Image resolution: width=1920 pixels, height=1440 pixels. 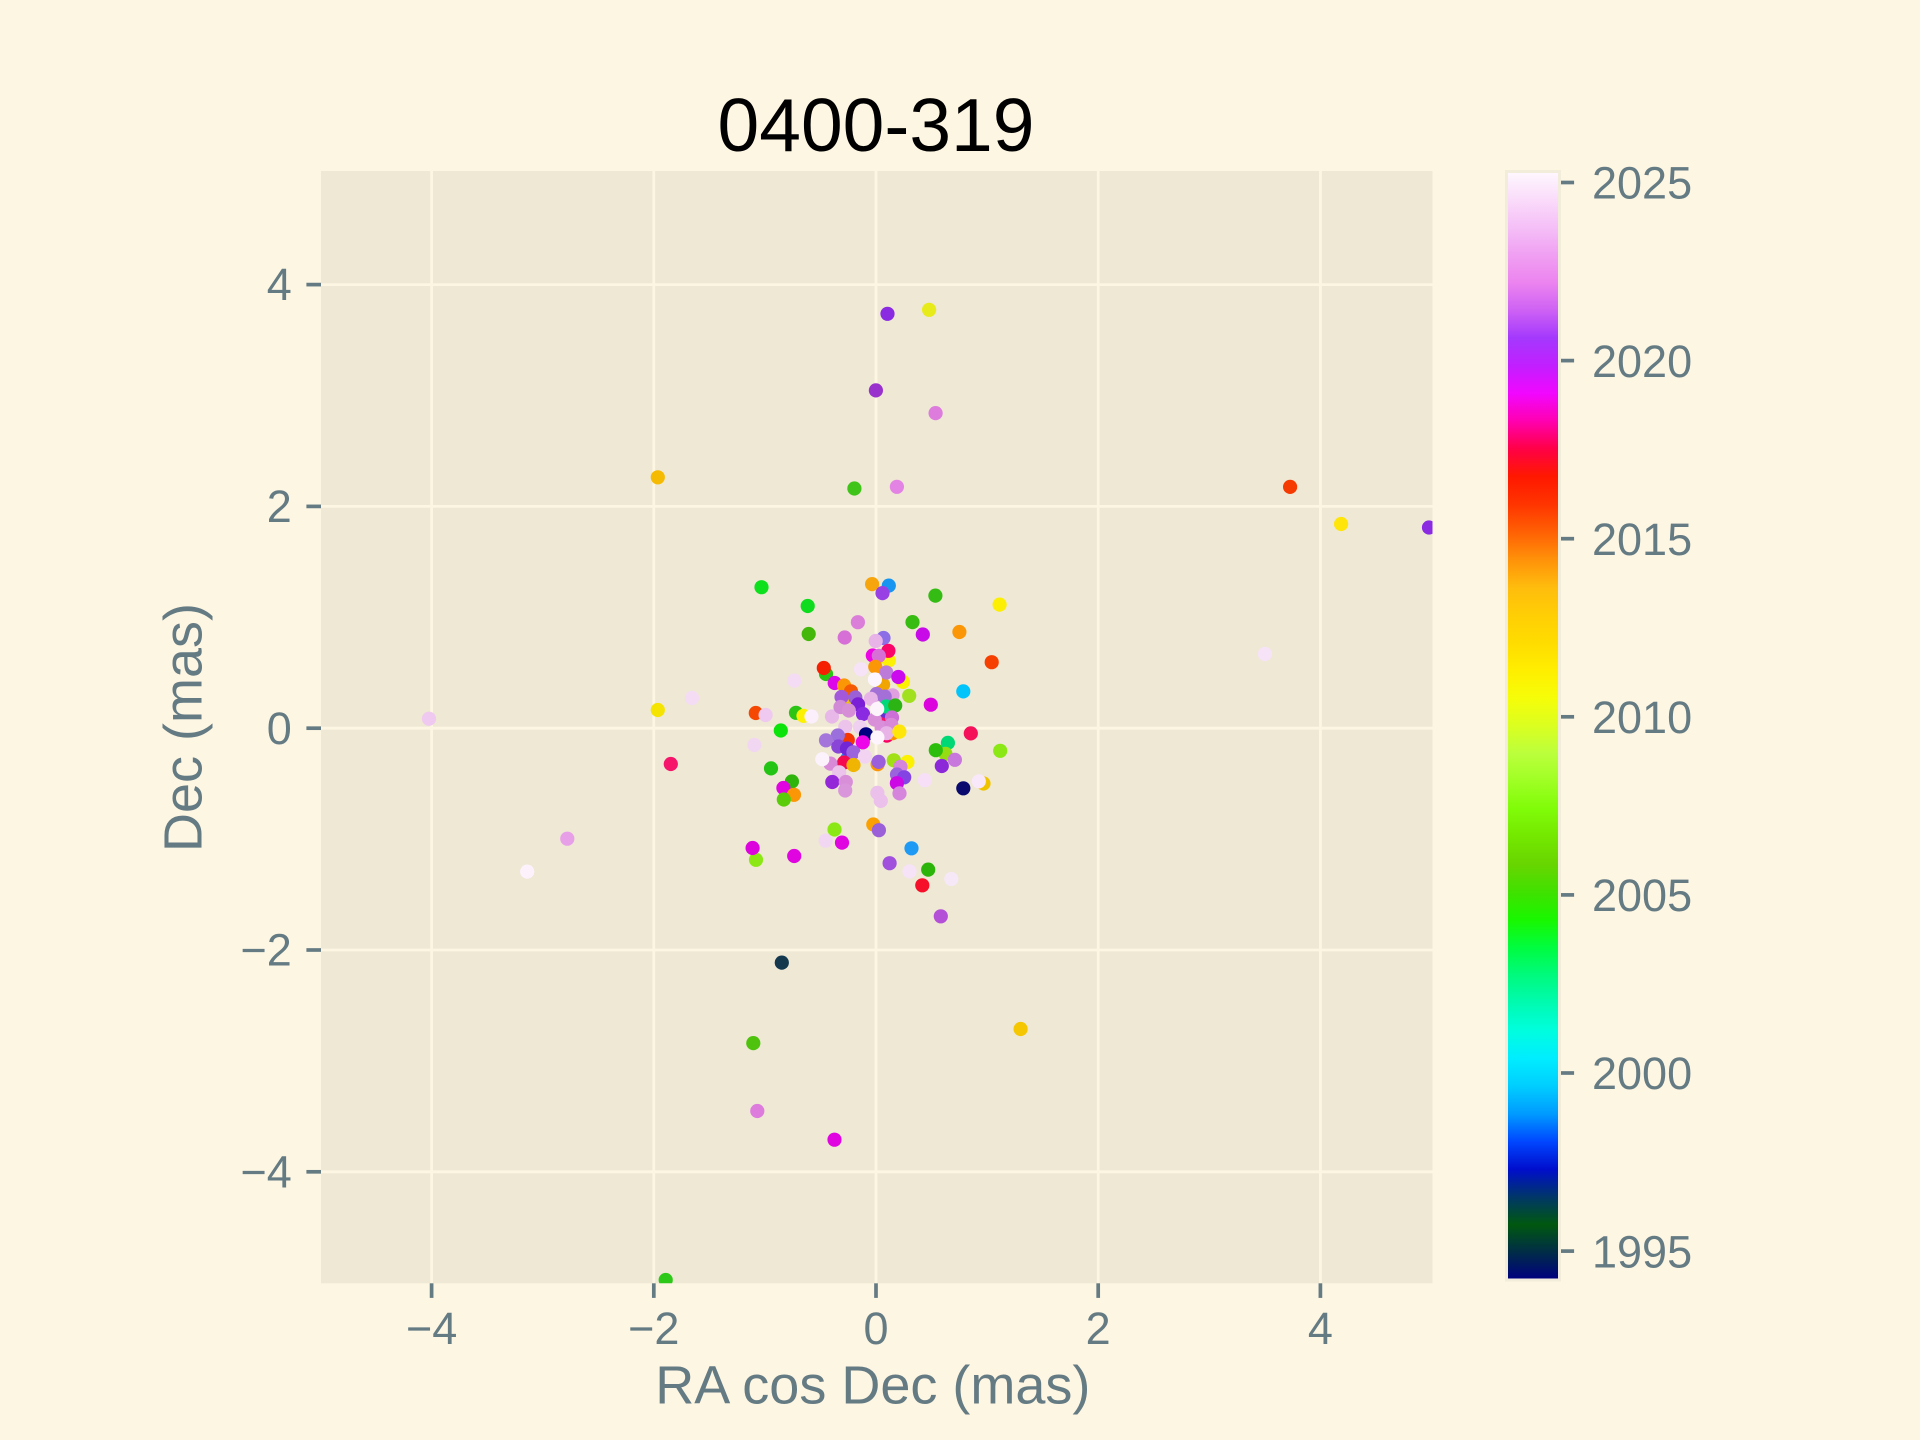 What do you see at coordinates (1642, 895) in the screenshot?
I see `svg-text: 2005` at bounding box center [1642, 895].